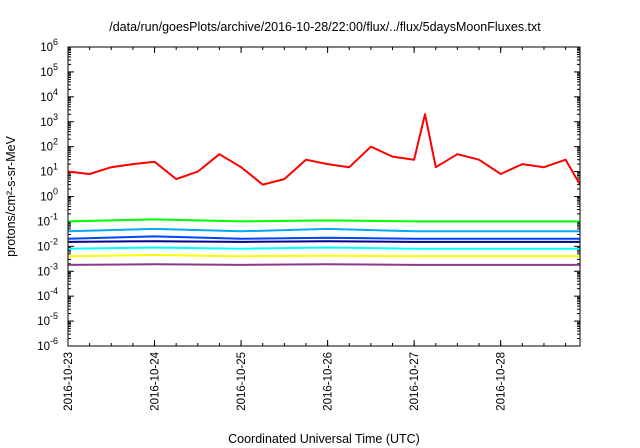 This screenshot has width=640, height=448. What do you see at coordinates (49, 95) in the screenshot?
I see `y-tick-label: 10⁴` at bounding box center [49, 95].